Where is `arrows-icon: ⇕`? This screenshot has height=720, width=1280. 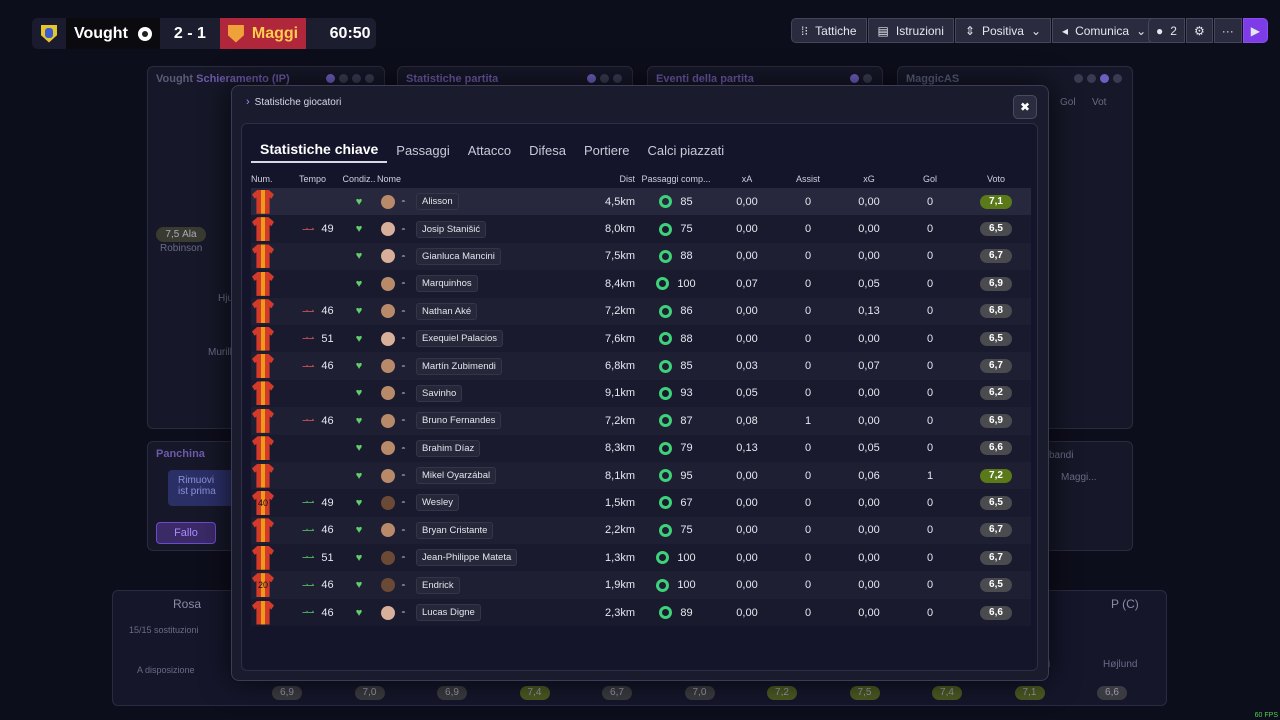
arrows-icon: ⇕ is located at coordinates (969, 30).